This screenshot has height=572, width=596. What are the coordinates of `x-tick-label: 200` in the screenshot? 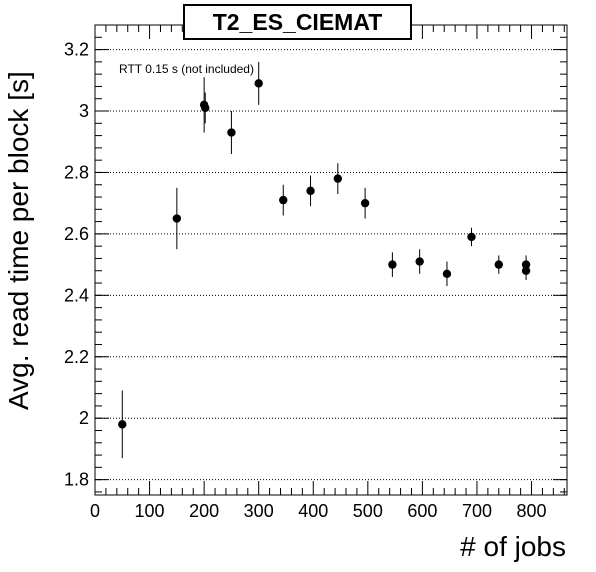 It's located at (204, 511).